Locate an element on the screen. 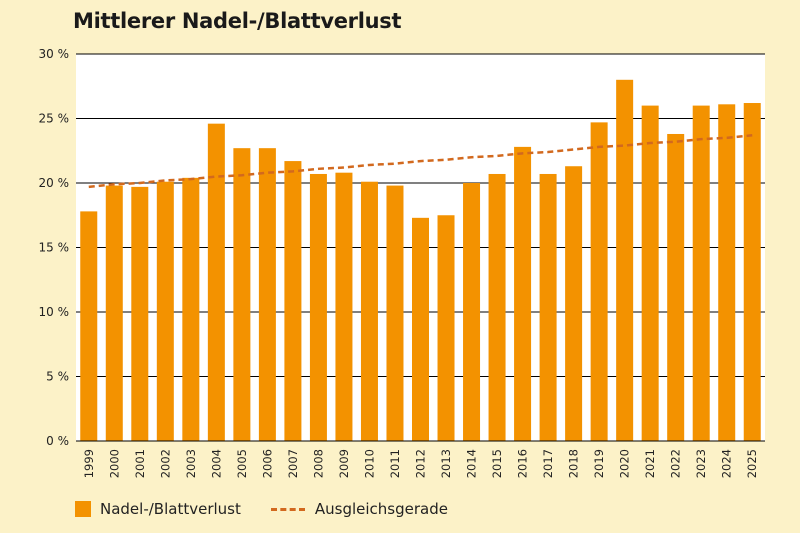  x-tick-label: 2016 is located at coordinates (523, 463).